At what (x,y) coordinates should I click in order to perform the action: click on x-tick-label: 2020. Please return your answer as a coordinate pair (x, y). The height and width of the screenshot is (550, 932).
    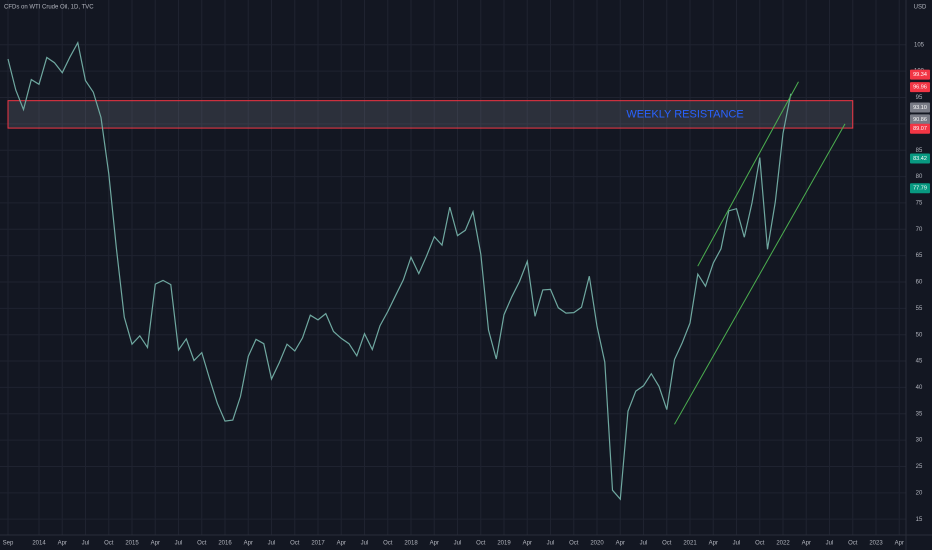
    Looking at the image, I should click on (597, 544).